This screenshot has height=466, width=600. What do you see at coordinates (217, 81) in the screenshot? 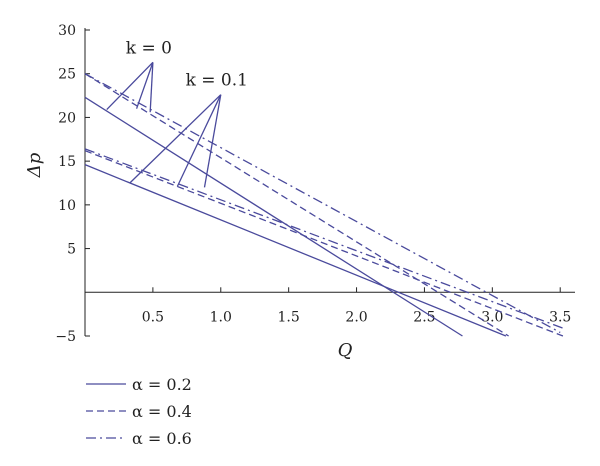
I see `annotation-label: k = 0.1` at bounding box center [217, 81].